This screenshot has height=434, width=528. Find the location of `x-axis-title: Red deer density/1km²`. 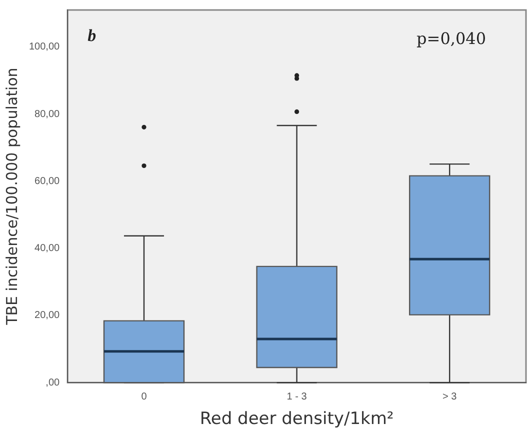

x-axis-title: Red deer density/1km² is located at coordinates (297, 419).